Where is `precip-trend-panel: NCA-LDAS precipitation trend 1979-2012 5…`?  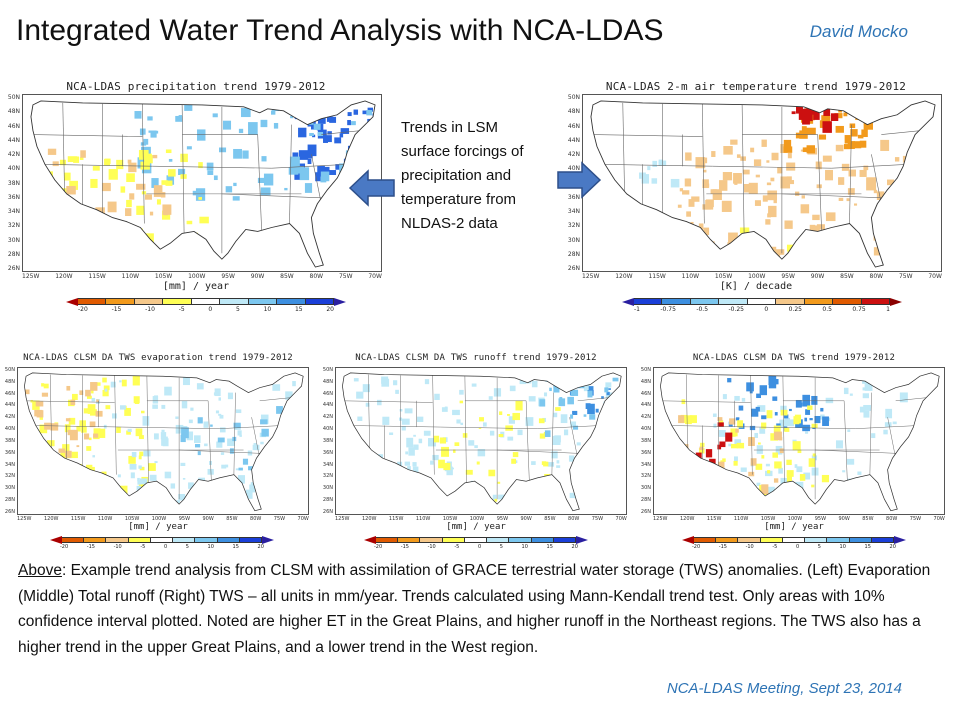
precip-trend-panel: NCA-LDAS precipitation trend 1979-2012 5… is located at coordinates (196, 194).